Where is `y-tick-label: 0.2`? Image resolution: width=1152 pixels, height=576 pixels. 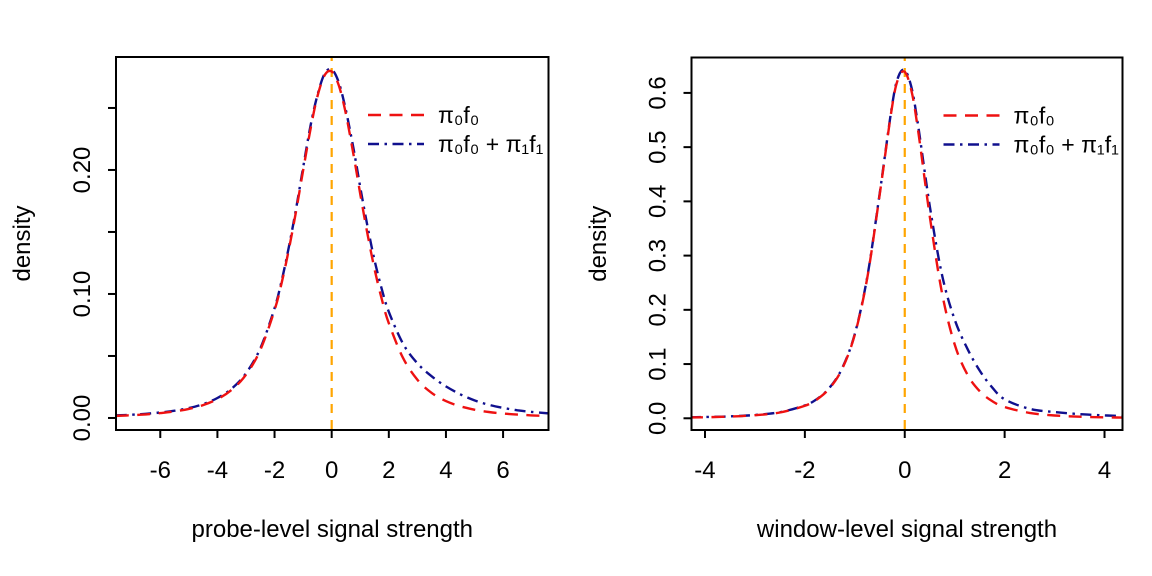 y-tick-label: 0.2 is located at coordinates (658, 309).